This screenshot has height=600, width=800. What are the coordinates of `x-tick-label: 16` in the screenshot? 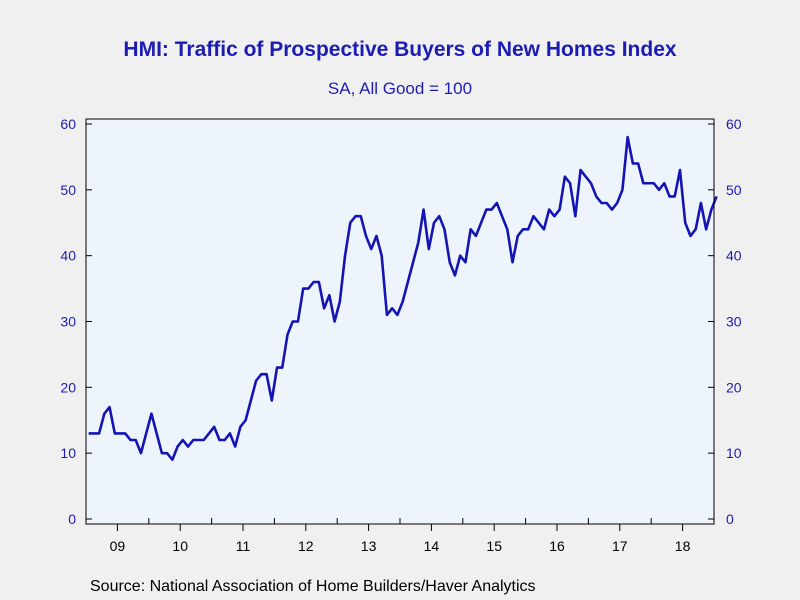 It's located at (557, 546).